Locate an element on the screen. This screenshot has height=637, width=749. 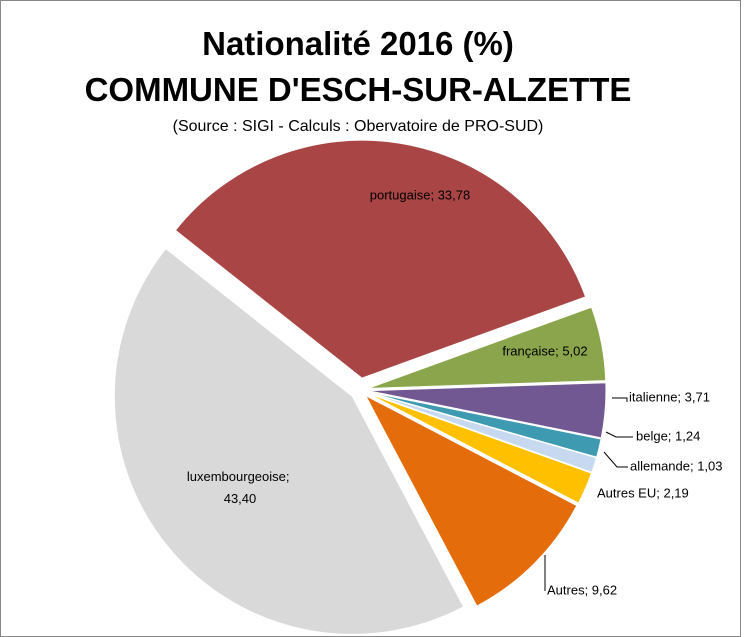
data-label: allemande; 1,03 is located at coordinates (676, 465).